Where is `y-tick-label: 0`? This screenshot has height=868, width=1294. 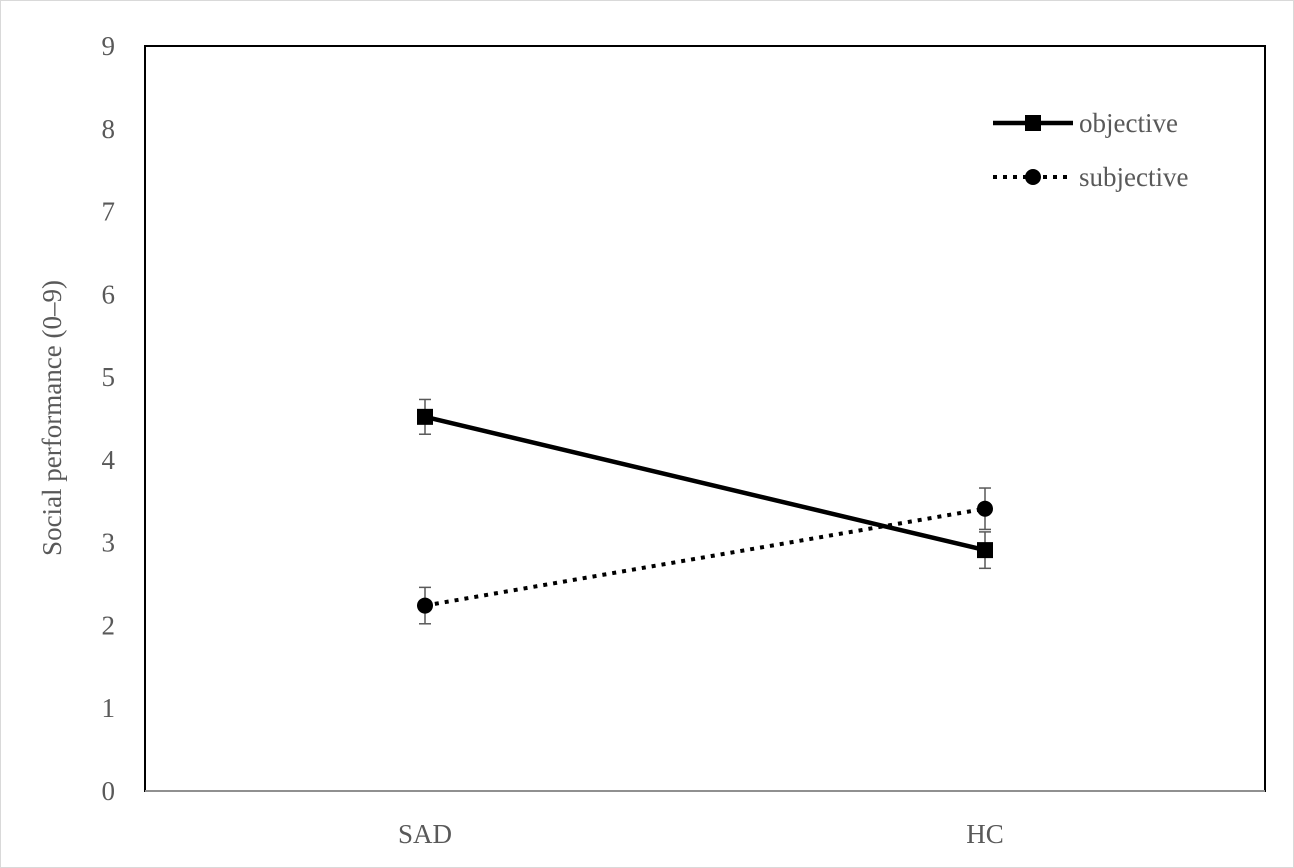 y-tick-label: 0 is located at coordinates (109, 791).